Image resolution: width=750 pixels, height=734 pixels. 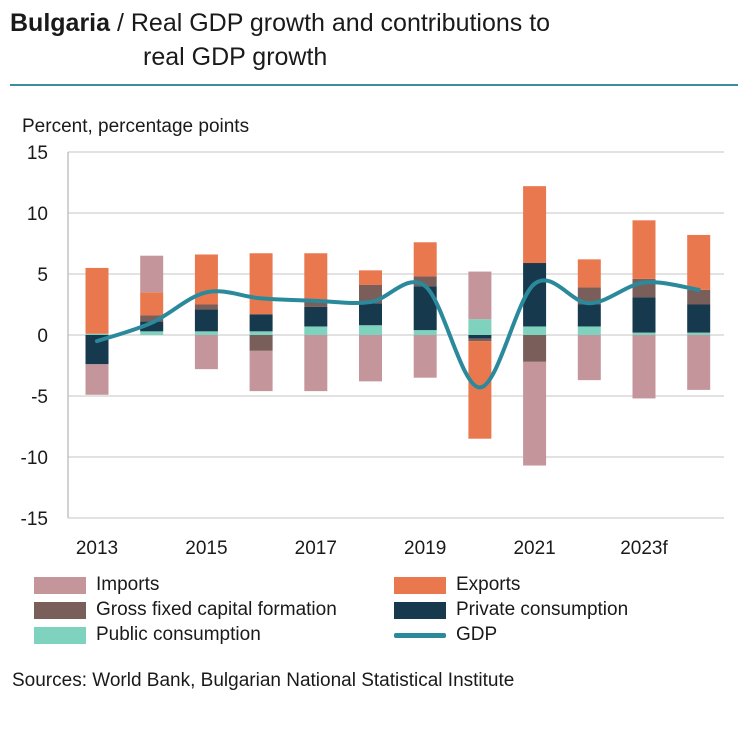 I want to click on y-tick-label: 5, so click(x=42, y=275).